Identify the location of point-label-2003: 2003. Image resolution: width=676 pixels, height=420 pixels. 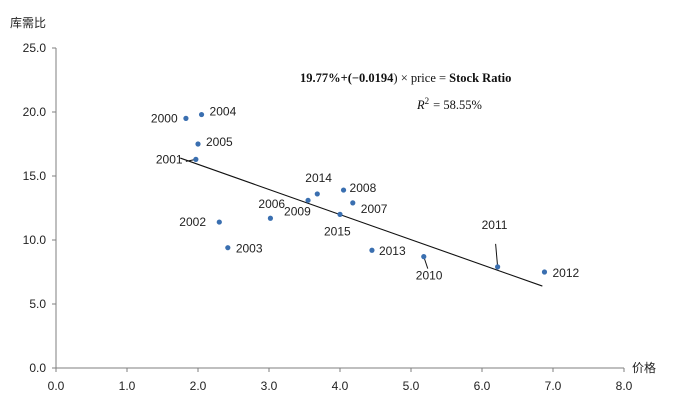
(249, 249).